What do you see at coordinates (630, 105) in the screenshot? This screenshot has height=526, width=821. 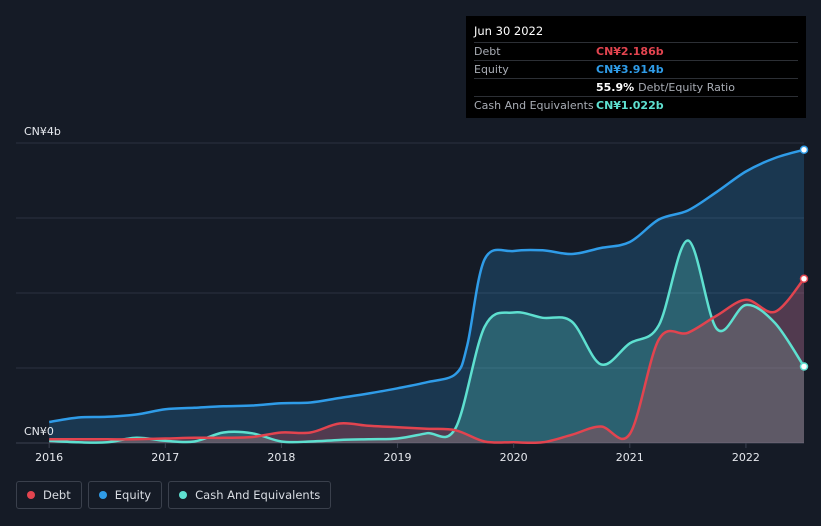 I see `tooltip-value: CN¥1.022b` at bounding box center [630, 105].